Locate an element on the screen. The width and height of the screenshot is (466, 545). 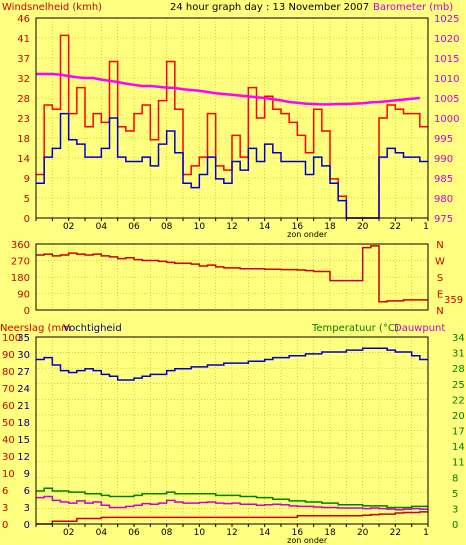
barometer-title: Barometer (mb) is located at coordinates (413, 7).